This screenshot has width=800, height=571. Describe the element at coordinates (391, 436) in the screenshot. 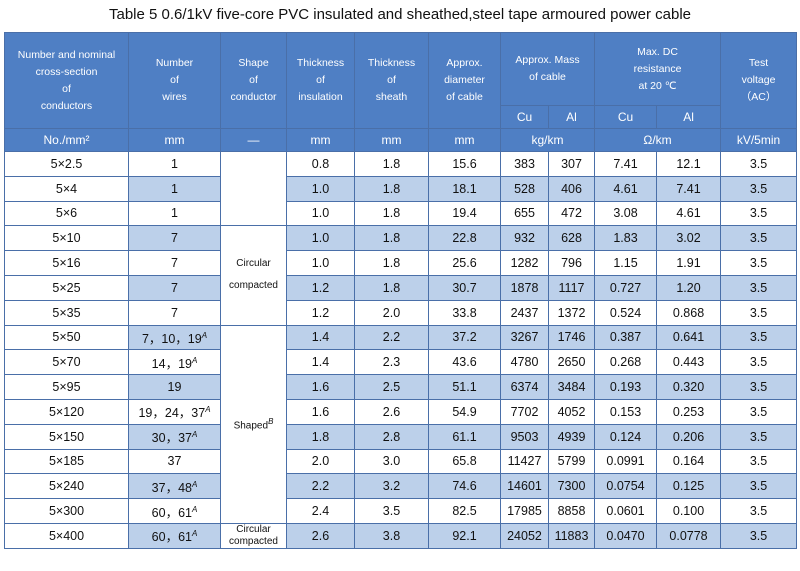

I see `cell-sheath: 2.8` at that location.